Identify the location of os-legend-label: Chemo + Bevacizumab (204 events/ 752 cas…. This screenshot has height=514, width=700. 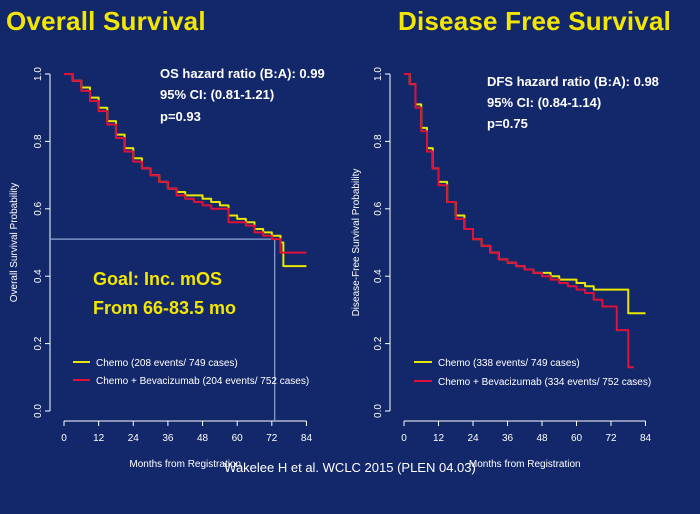
(202, 381).